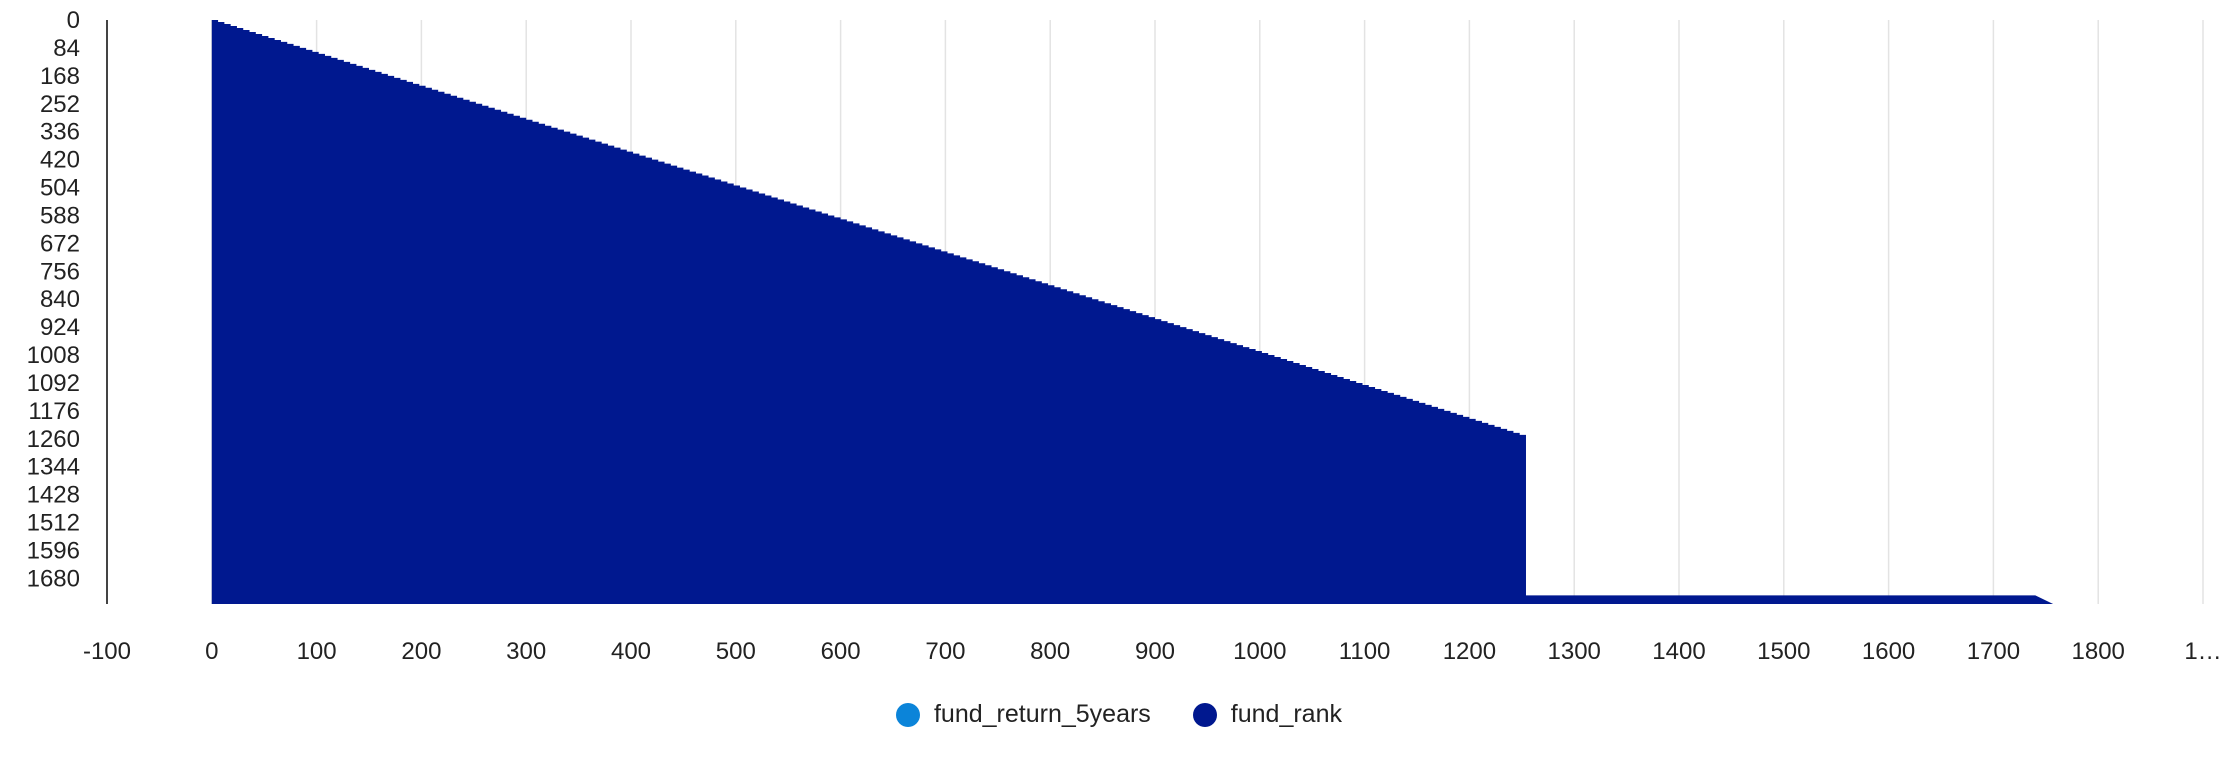 The image size is (2238, 776). I want to click on x-tick-label: 0, so click(211, 651).